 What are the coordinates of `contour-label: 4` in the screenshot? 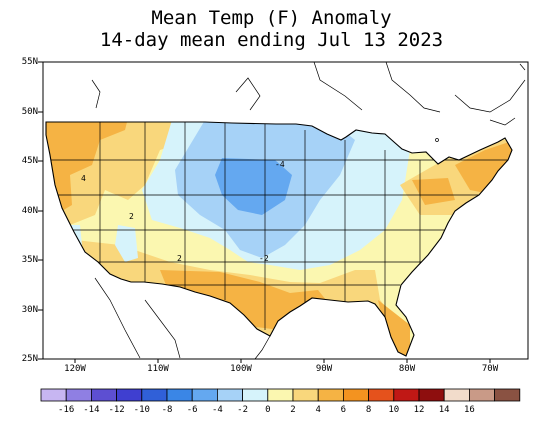 It's located at (83, 178).